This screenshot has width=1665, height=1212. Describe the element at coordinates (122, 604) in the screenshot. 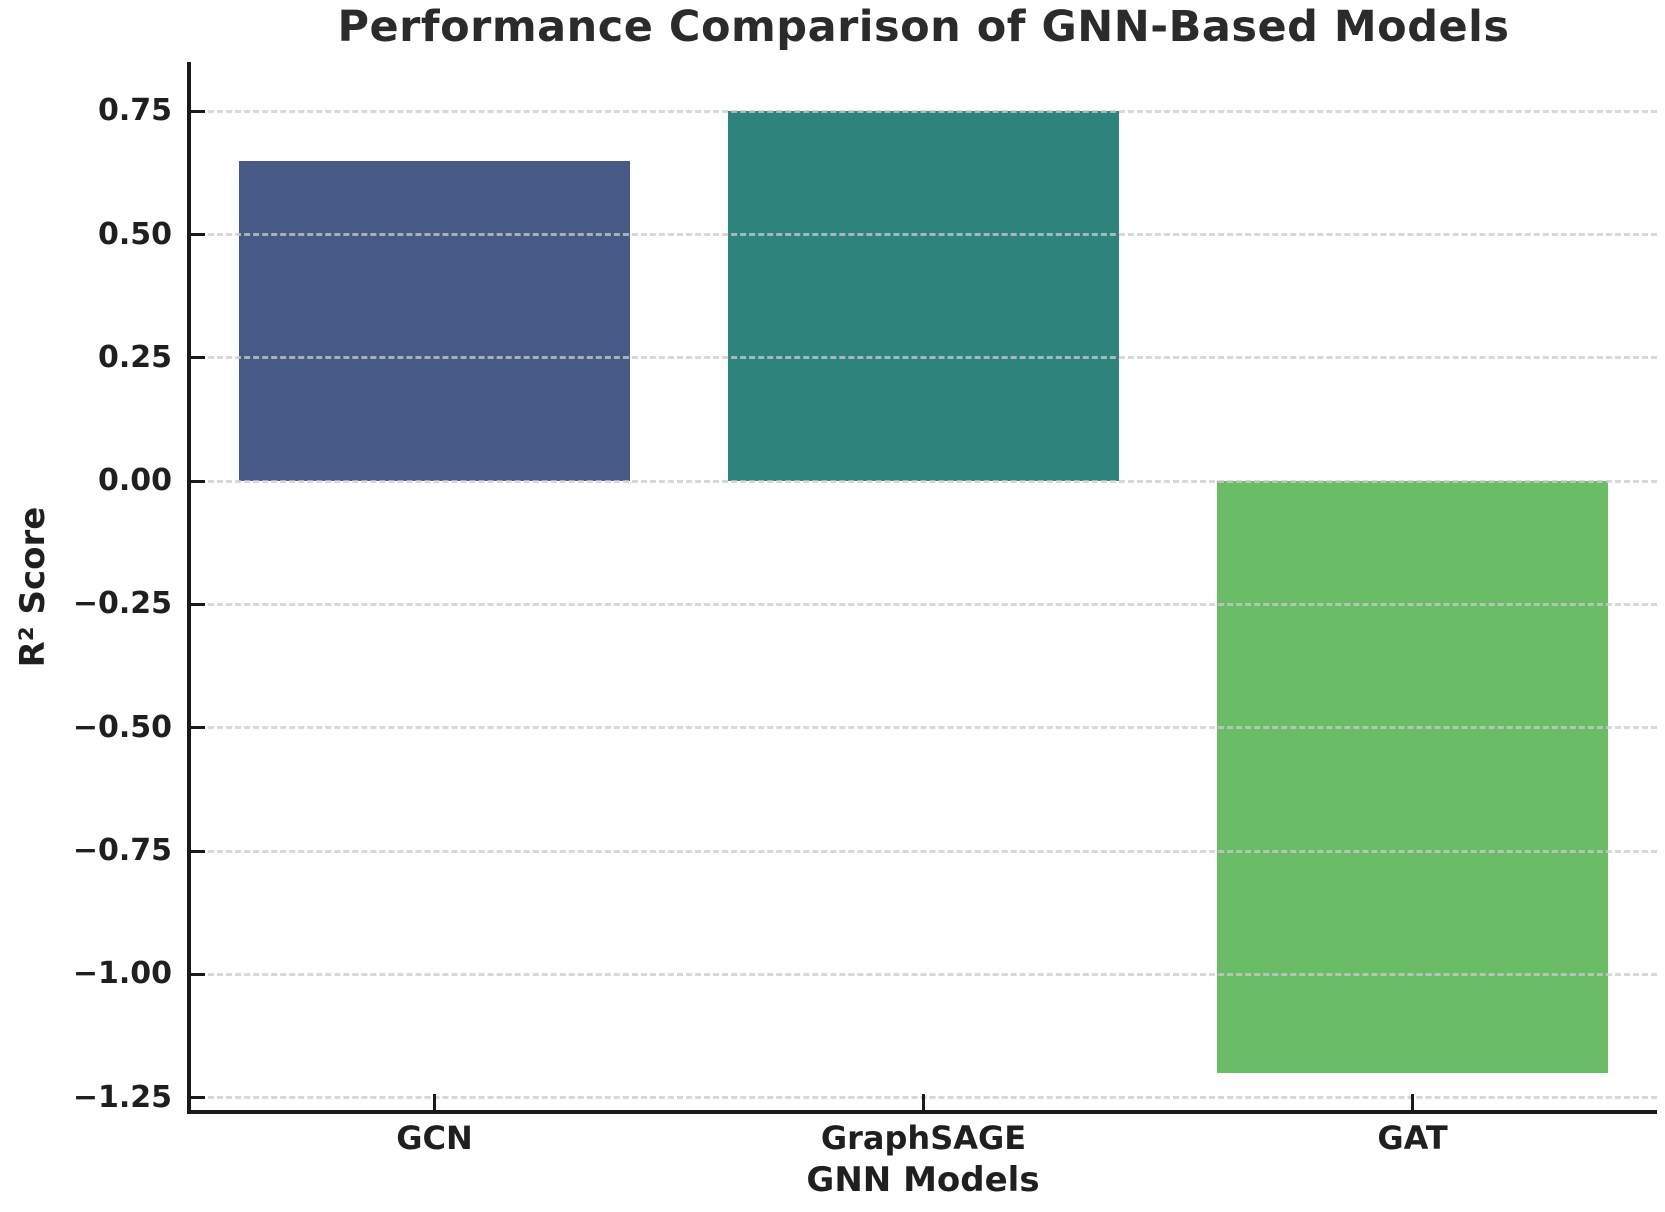

I see `y-tick-label: −0.25` at that location.